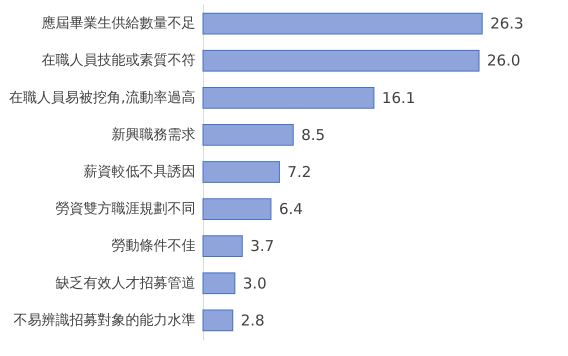  I want to click on data-label: 26.0, so click(503, 61).